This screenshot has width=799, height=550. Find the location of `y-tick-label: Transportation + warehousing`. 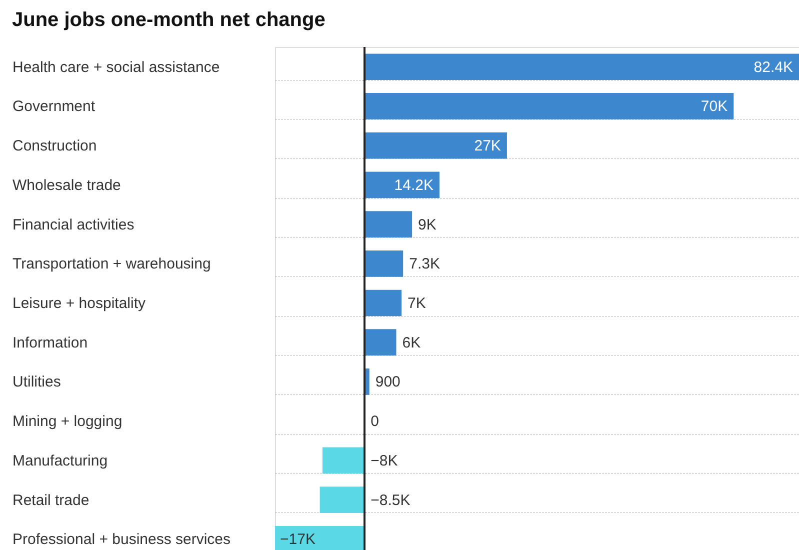

y-tick-label: Transportation + warehousing is located at coordinates (111, 264).